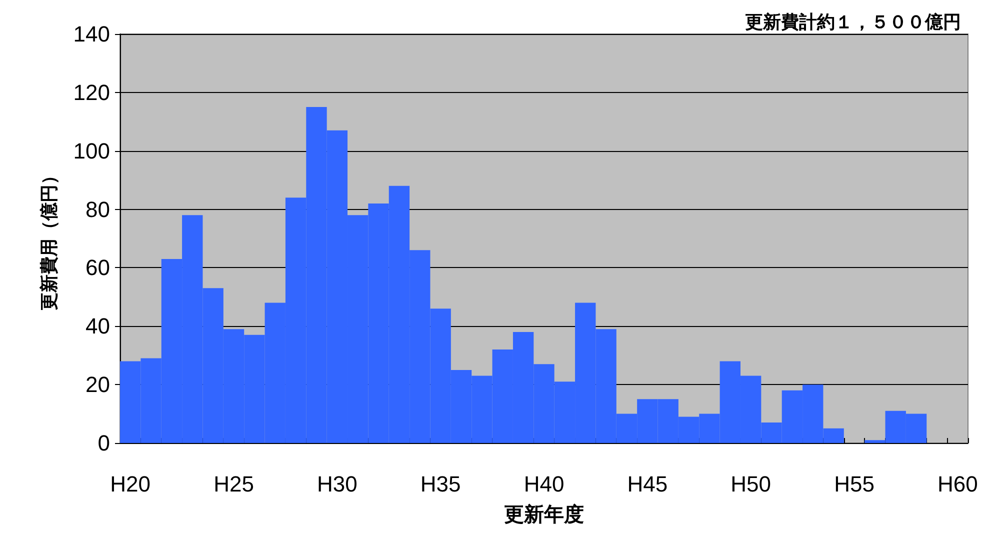 The width and height of the screenshot is (994, 543). What do you see at coordinates (853, 22) in the screenshot?
I see `chart-title: 更新費計約１，５００億円` at bounding box center [853, 22].